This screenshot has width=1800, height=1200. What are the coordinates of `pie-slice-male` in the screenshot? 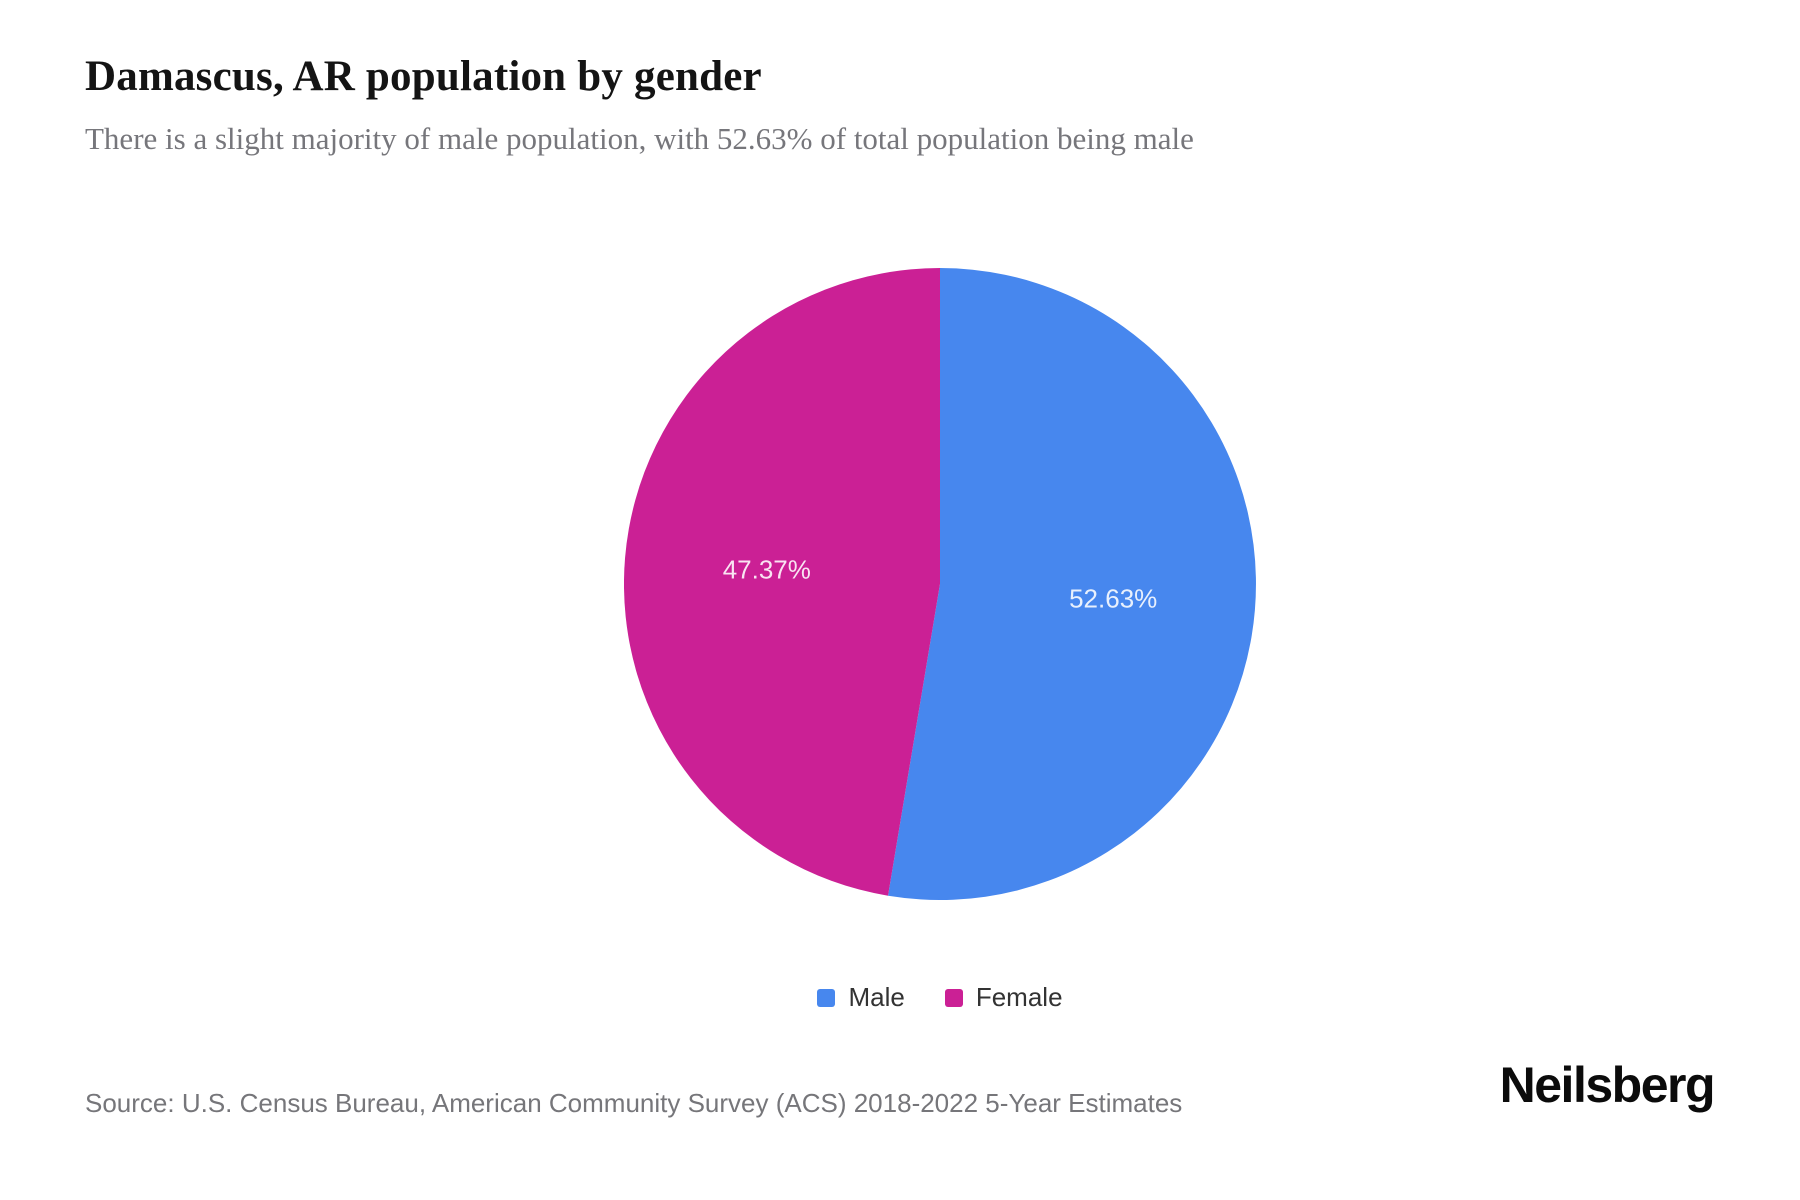 It's located at (1072, 584).